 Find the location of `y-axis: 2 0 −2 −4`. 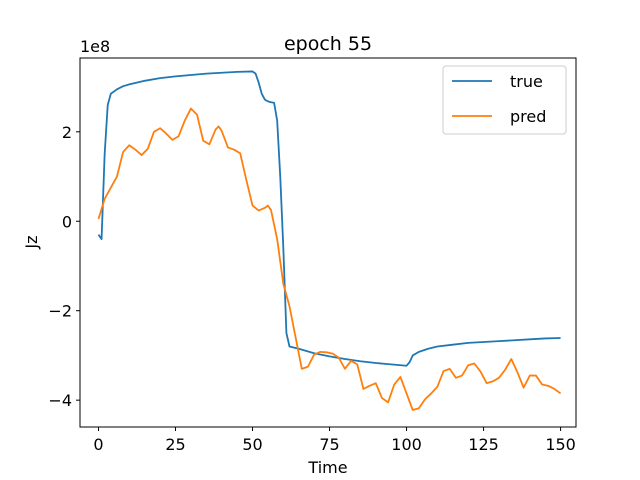

y-axis: 2 0 −2 −4 is located at coordinates (64, 266).